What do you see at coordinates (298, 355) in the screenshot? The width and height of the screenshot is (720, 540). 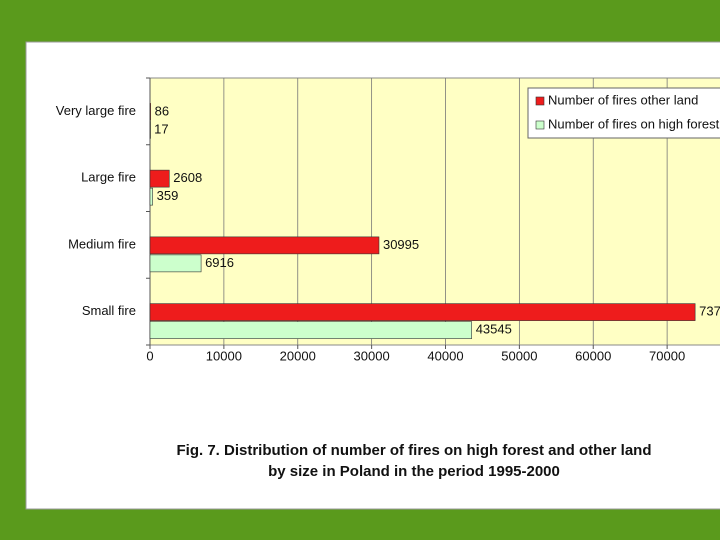 I see `x-tick-label: 20000` at bounding box center [298, 355].